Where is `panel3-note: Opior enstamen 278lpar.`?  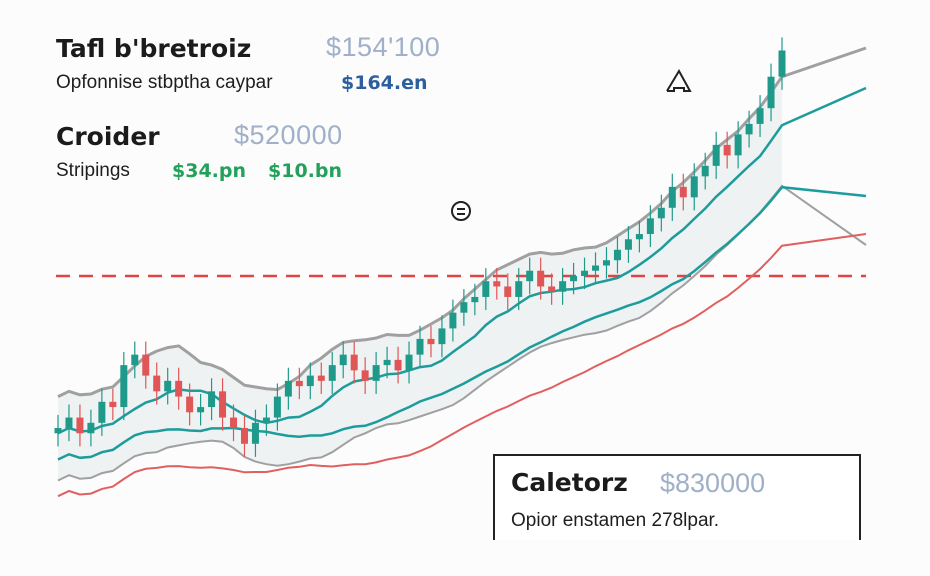
panel3-note: Opior enstamen 278lpar. is located at coordinates (615, 520).